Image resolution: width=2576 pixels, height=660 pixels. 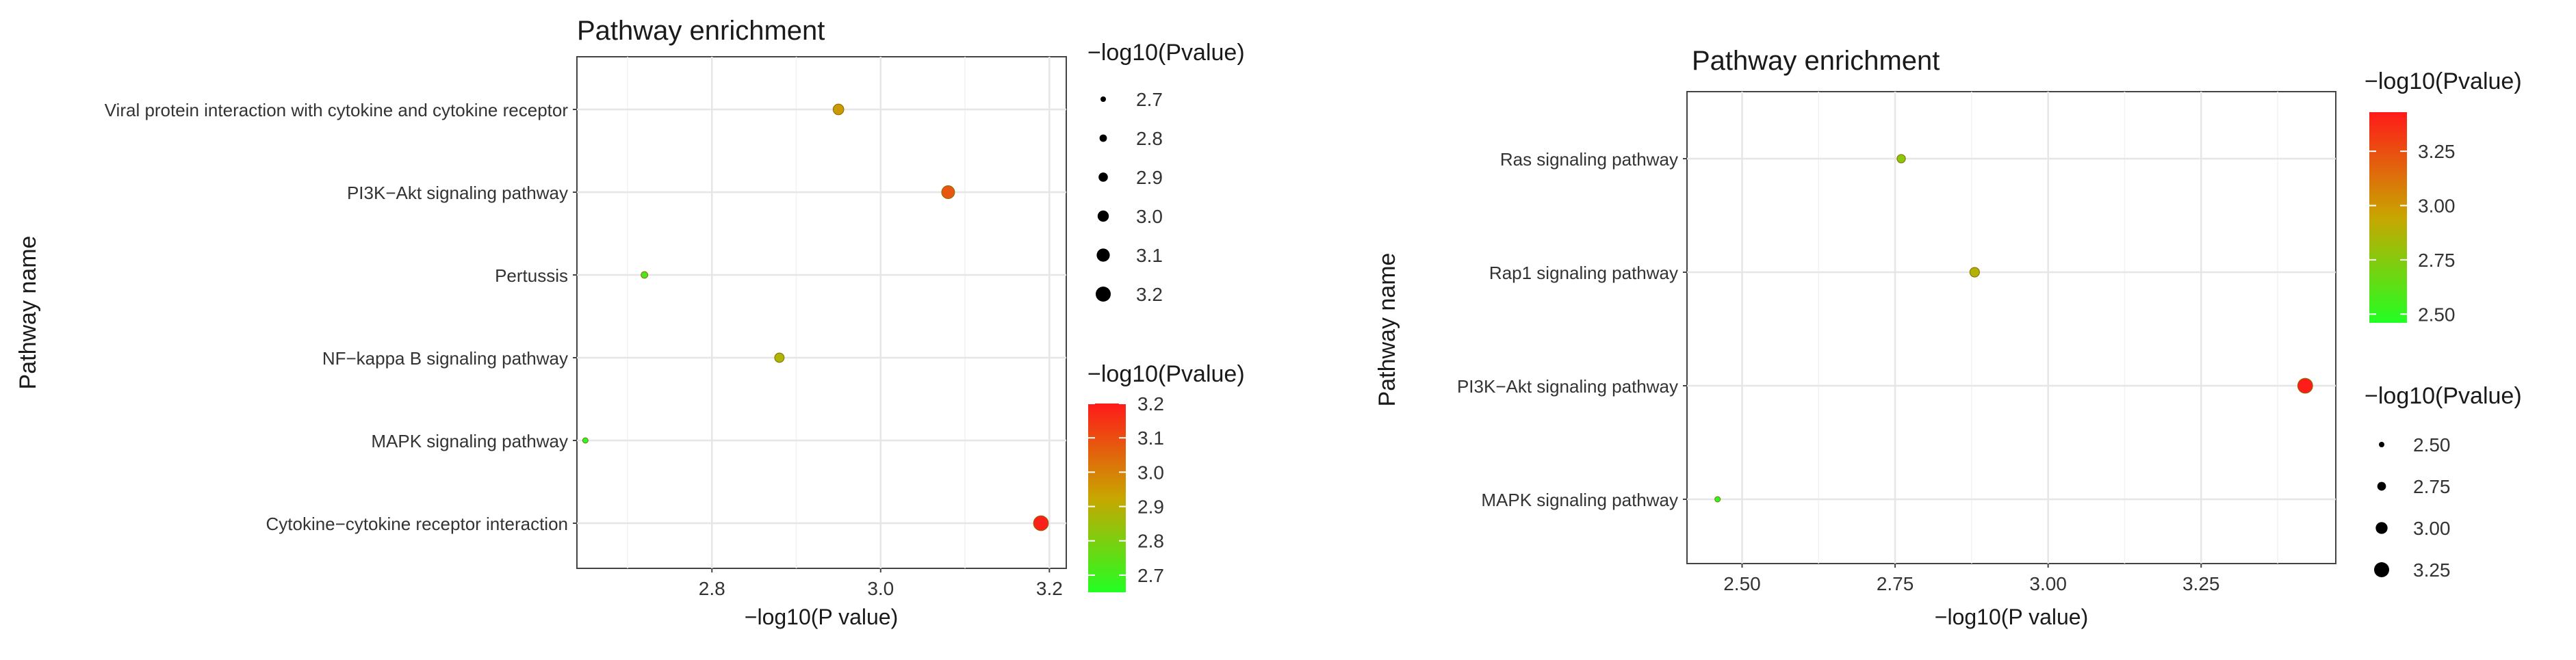 I want to click on c1-category-label-1: PI3K−Akt signaling pathway, so click(x=457, y=193).